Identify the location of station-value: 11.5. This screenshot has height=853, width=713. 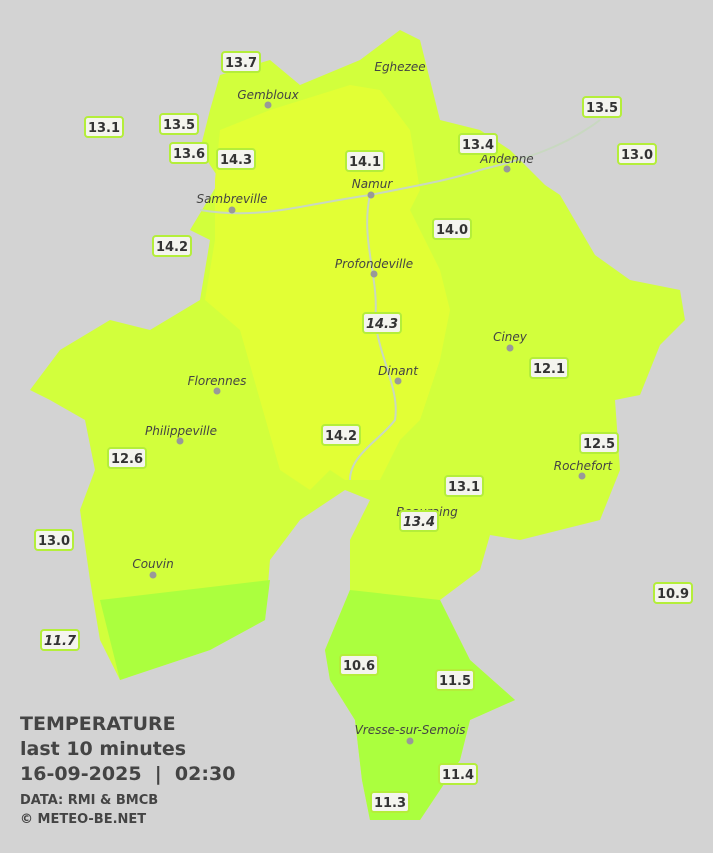
(455, 681).